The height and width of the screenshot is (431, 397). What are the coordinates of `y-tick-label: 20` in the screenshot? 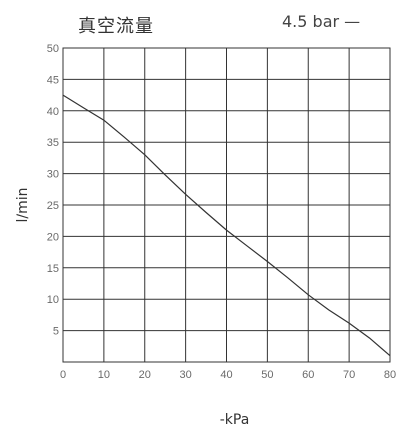 It's located at (53, 237).